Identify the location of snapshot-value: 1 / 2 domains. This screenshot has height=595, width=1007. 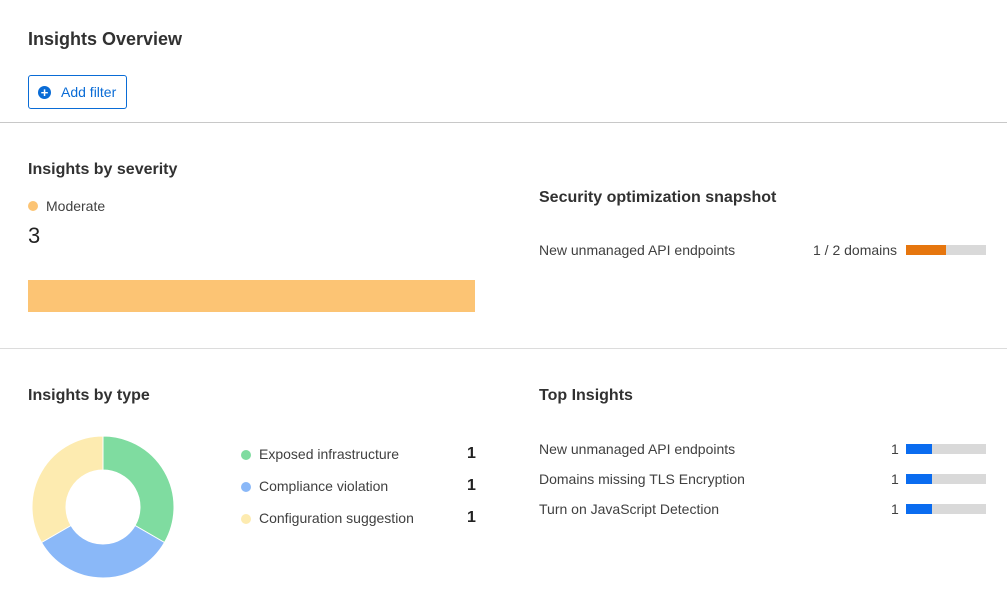
(855, 250).